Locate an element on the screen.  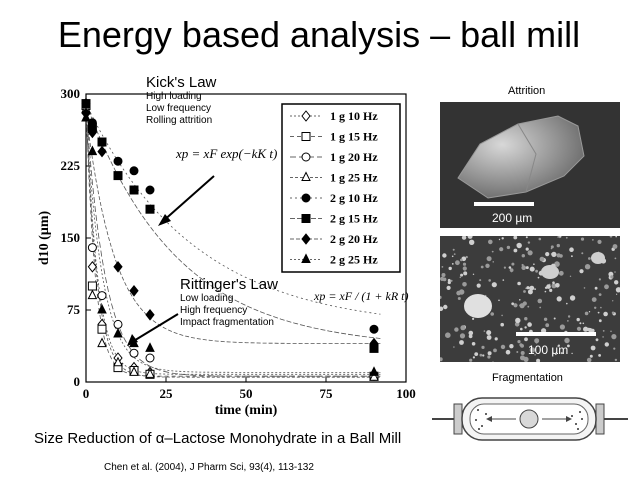
legend-label: 2 g 20 Hz is located at coordinates (354, 239).